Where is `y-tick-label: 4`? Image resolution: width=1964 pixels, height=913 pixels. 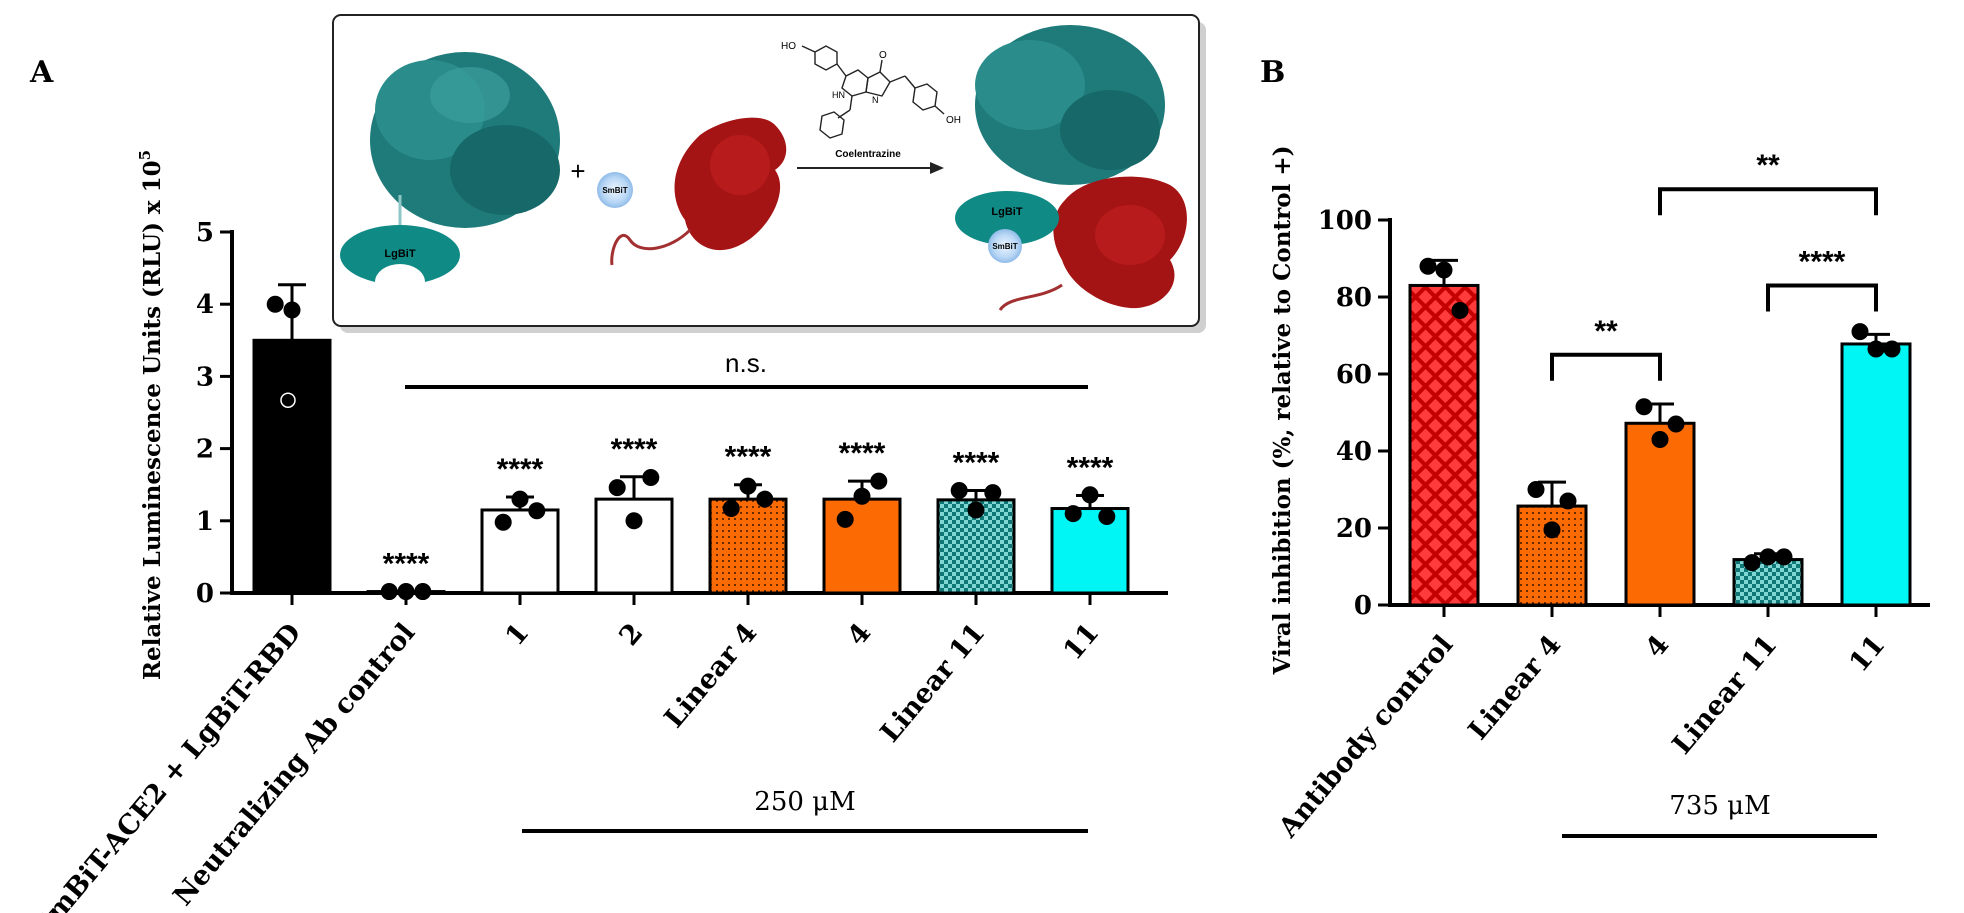
y-tick-label: 4 is located at coordinates (205, 305).